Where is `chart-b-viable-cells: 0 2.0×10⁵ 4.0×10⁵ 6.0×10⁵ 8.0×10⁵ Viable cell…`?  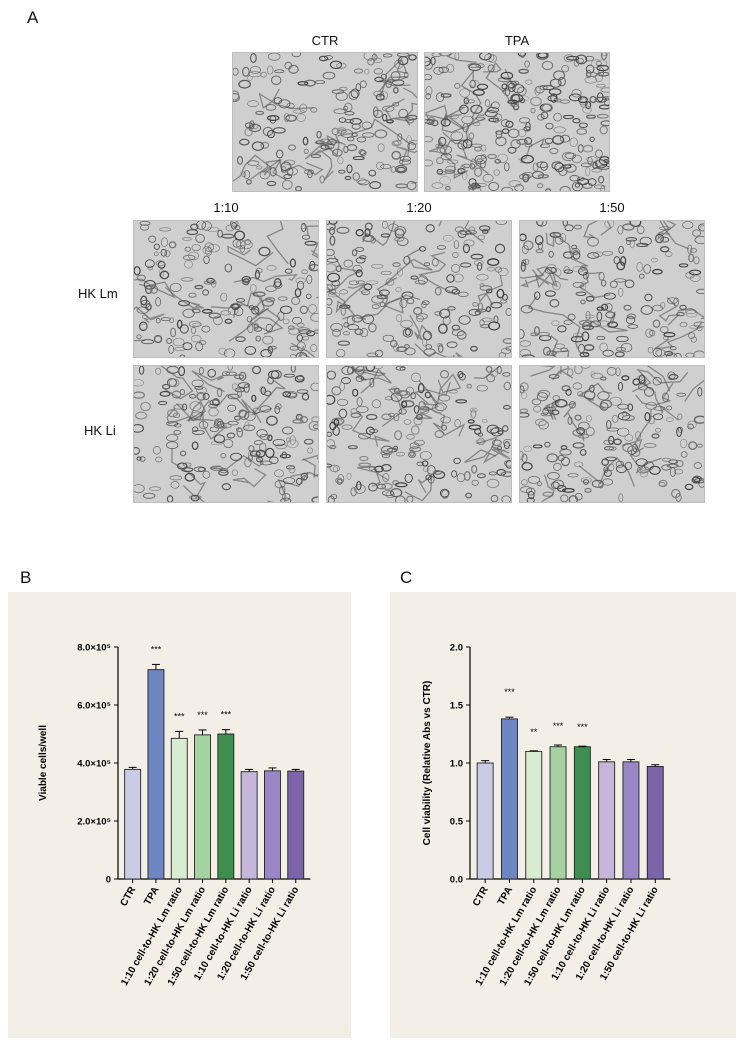
chart-b-viable-cells: 0 2.0×10⁵ 4.0×10⁵ 6.0×10⁵ 8.0×10⁵ Viable cell… is located at coordinates (174, 815).